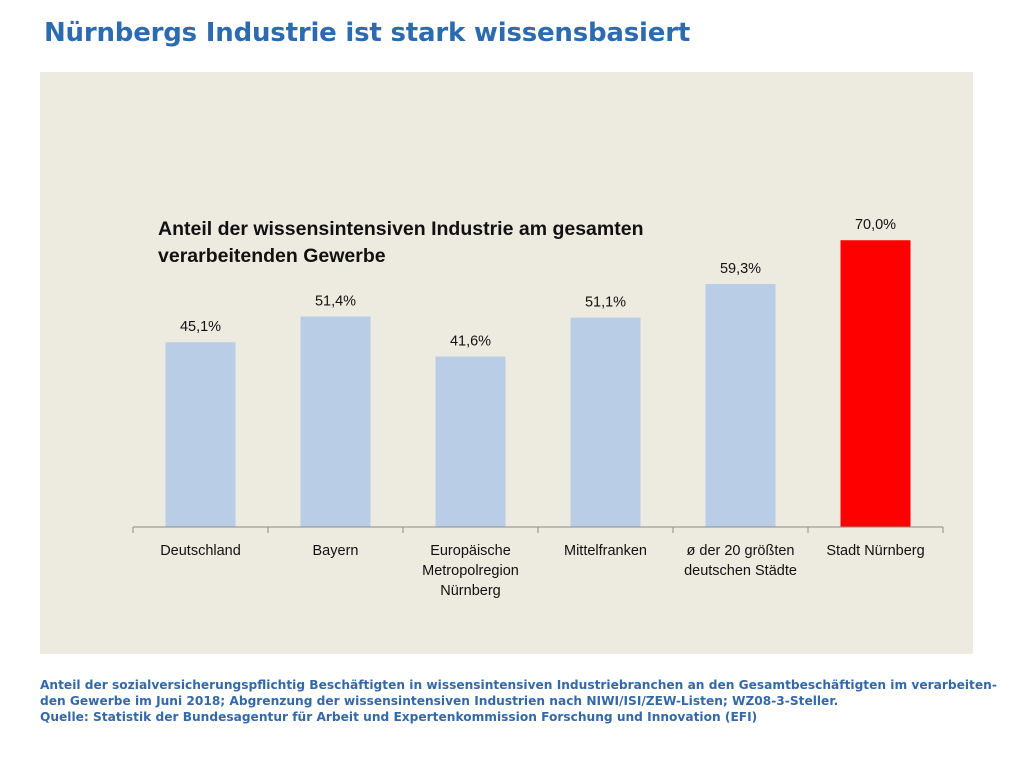 Image resolution: width=1024 pixels, height=766 pixels. I want to click on category-label-5-line-1: ø der 20 größten, so click(741, 551).